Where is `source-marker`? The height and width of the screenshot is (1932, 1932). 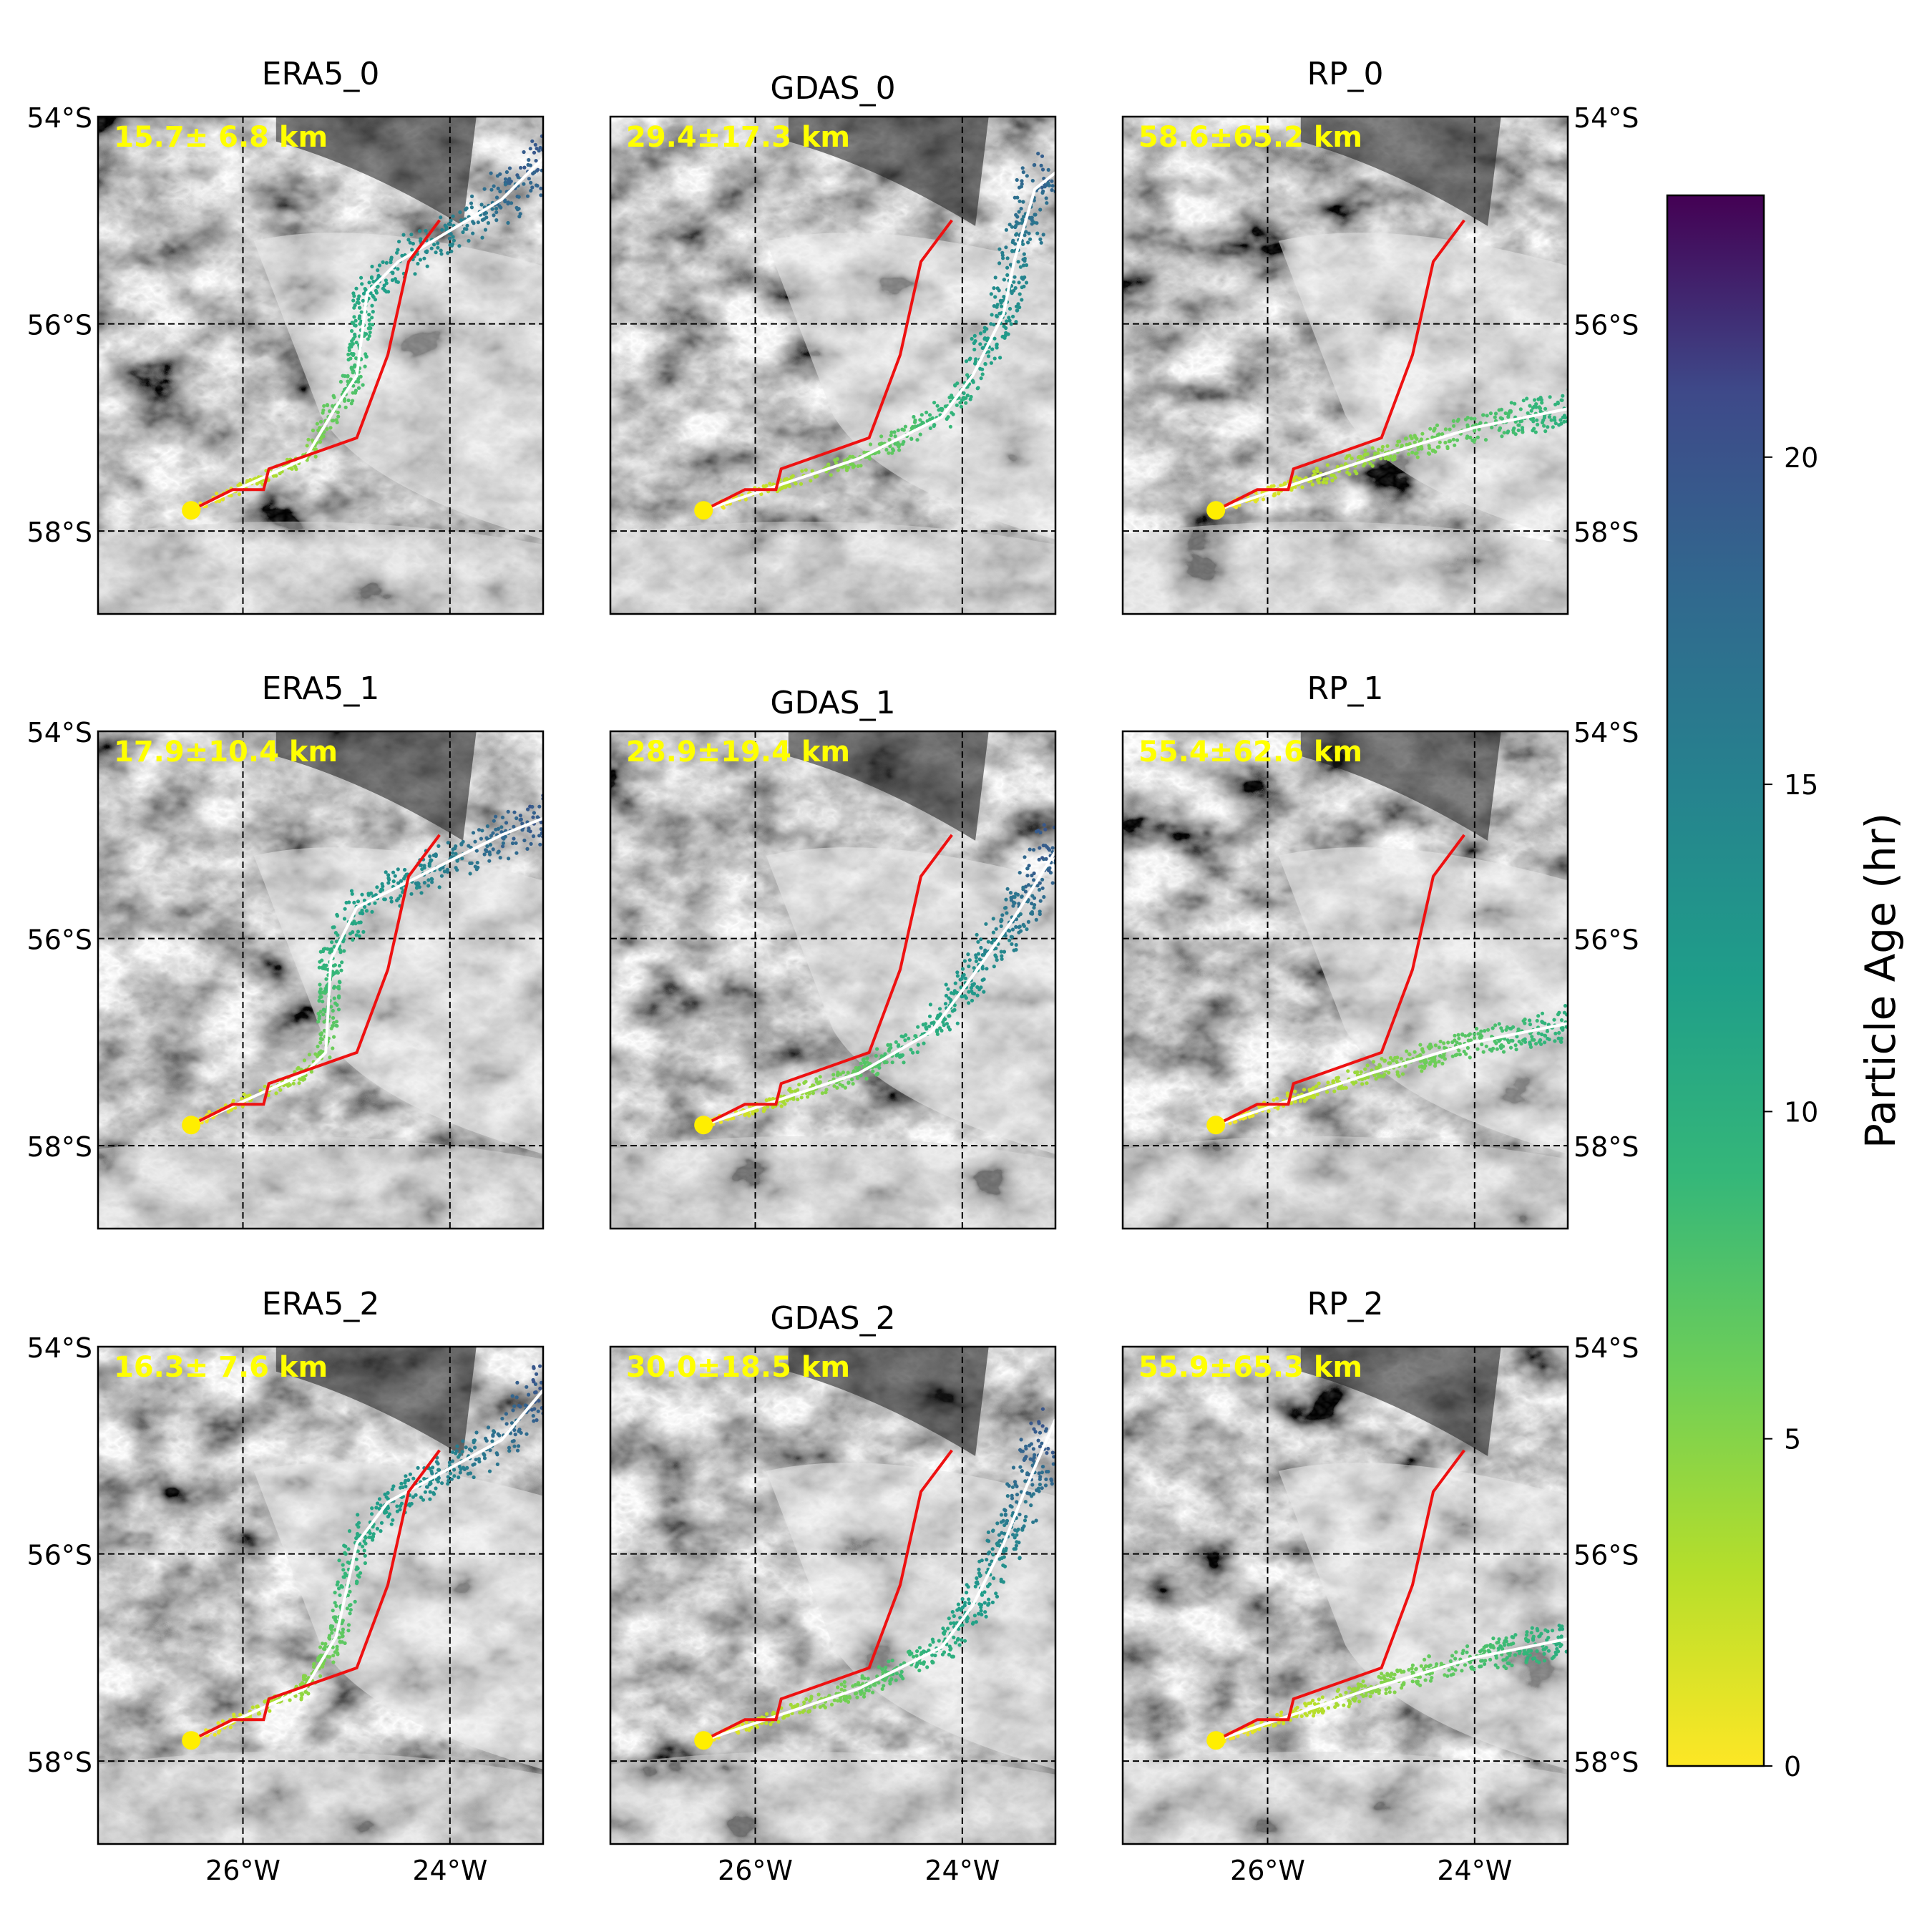
source-marker is located at coordinates (703, 1125).